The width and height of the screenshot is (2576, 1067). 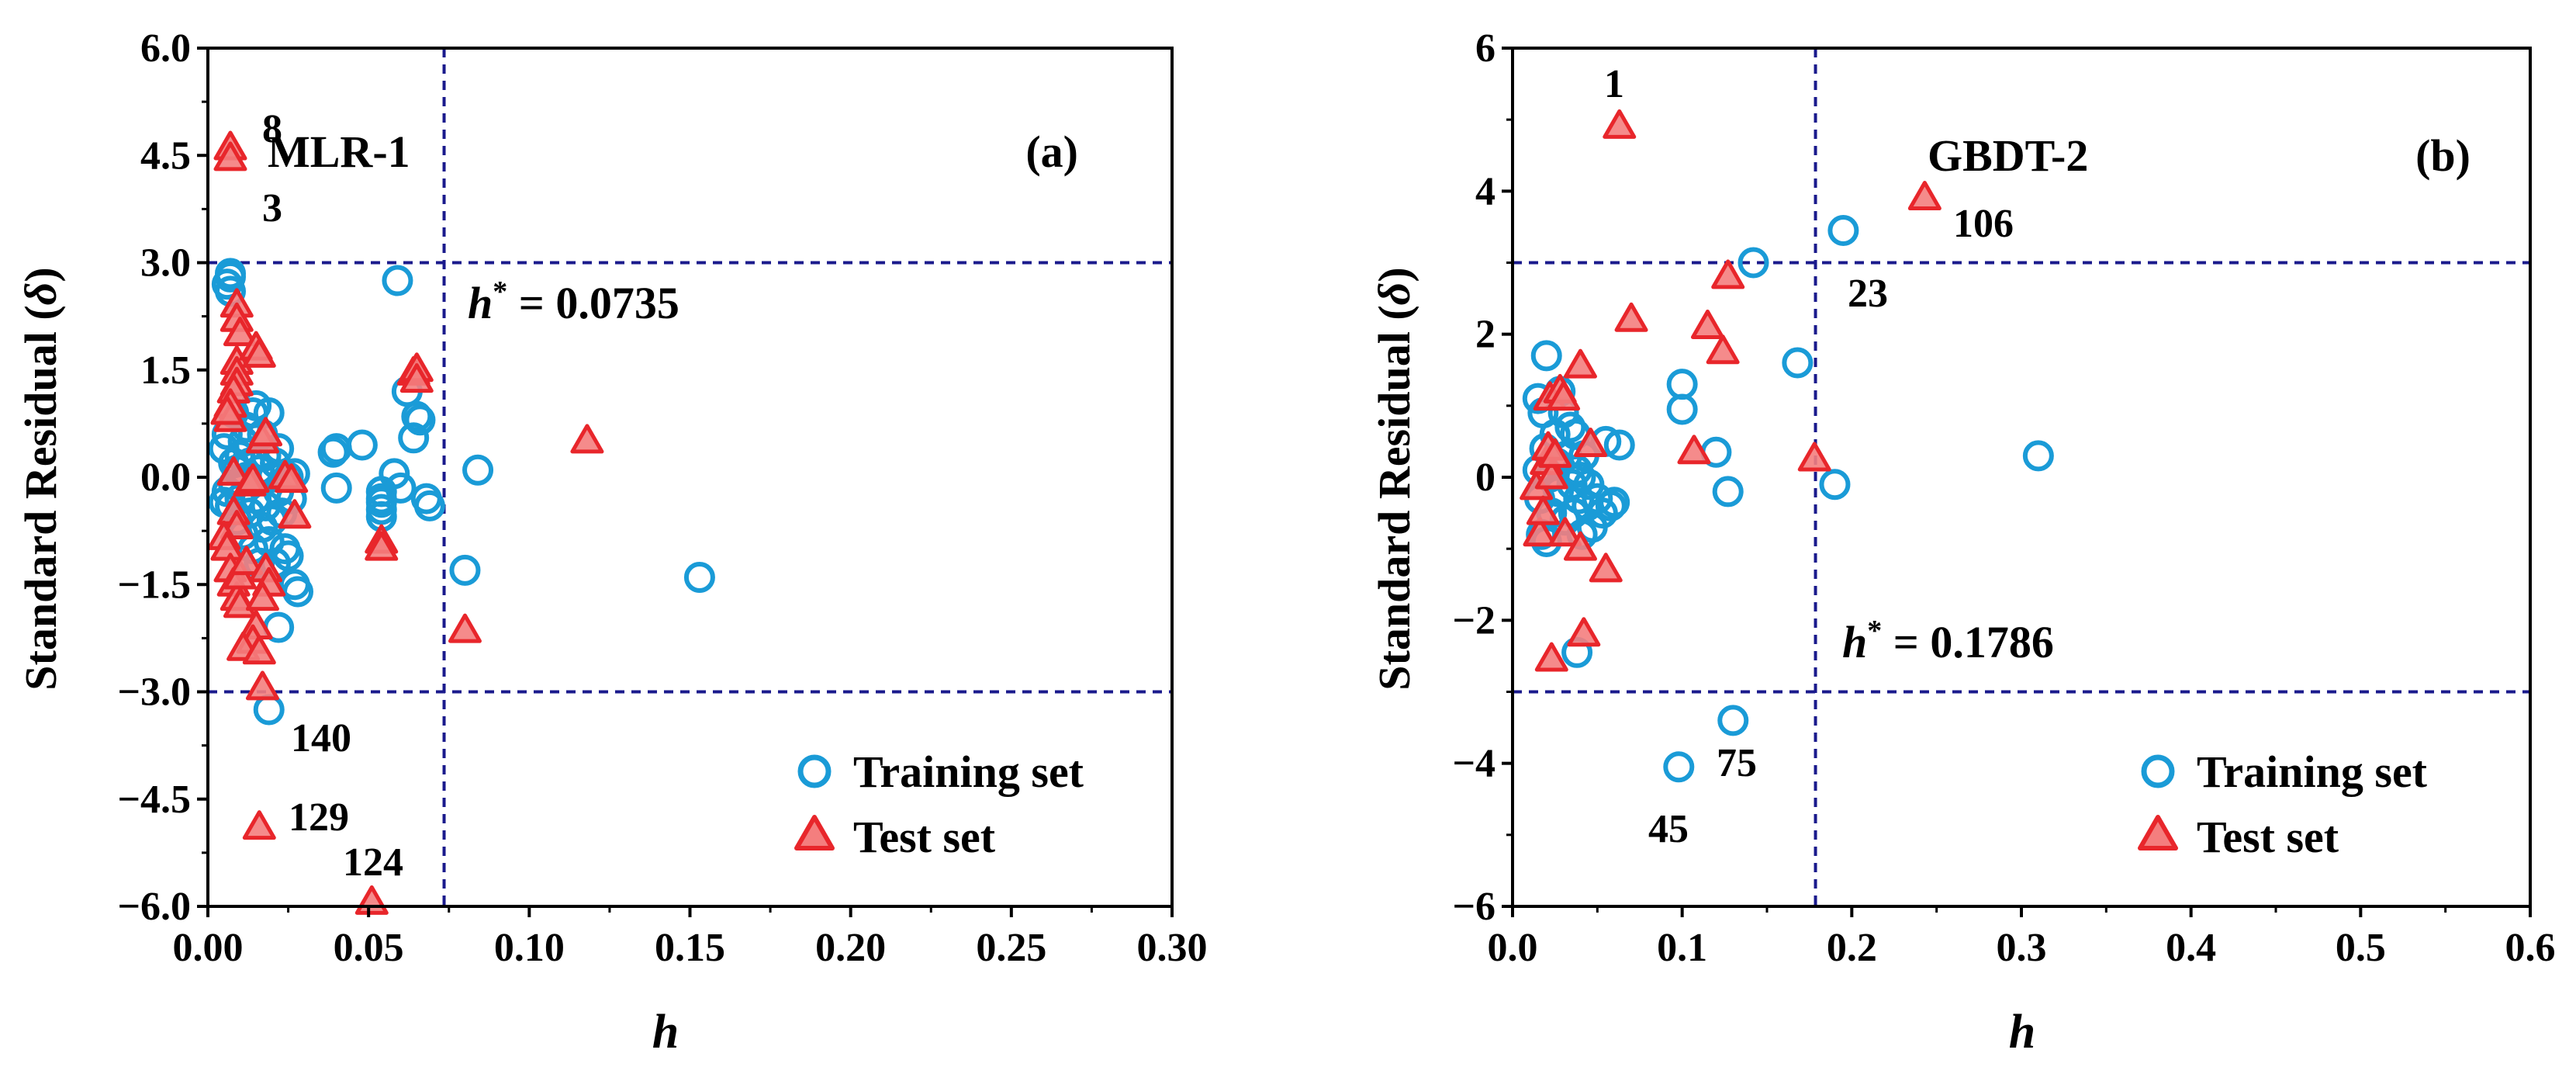 What do you see at coordinates (1394, 274) in the screenshot?
I see `panel-b-y-axis-title-end: )` at bounding box center [1394, 274].